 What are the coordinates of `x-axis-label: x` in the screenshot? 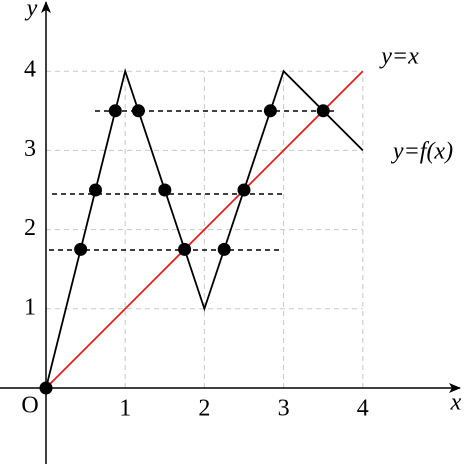 It's located at (456, 403).